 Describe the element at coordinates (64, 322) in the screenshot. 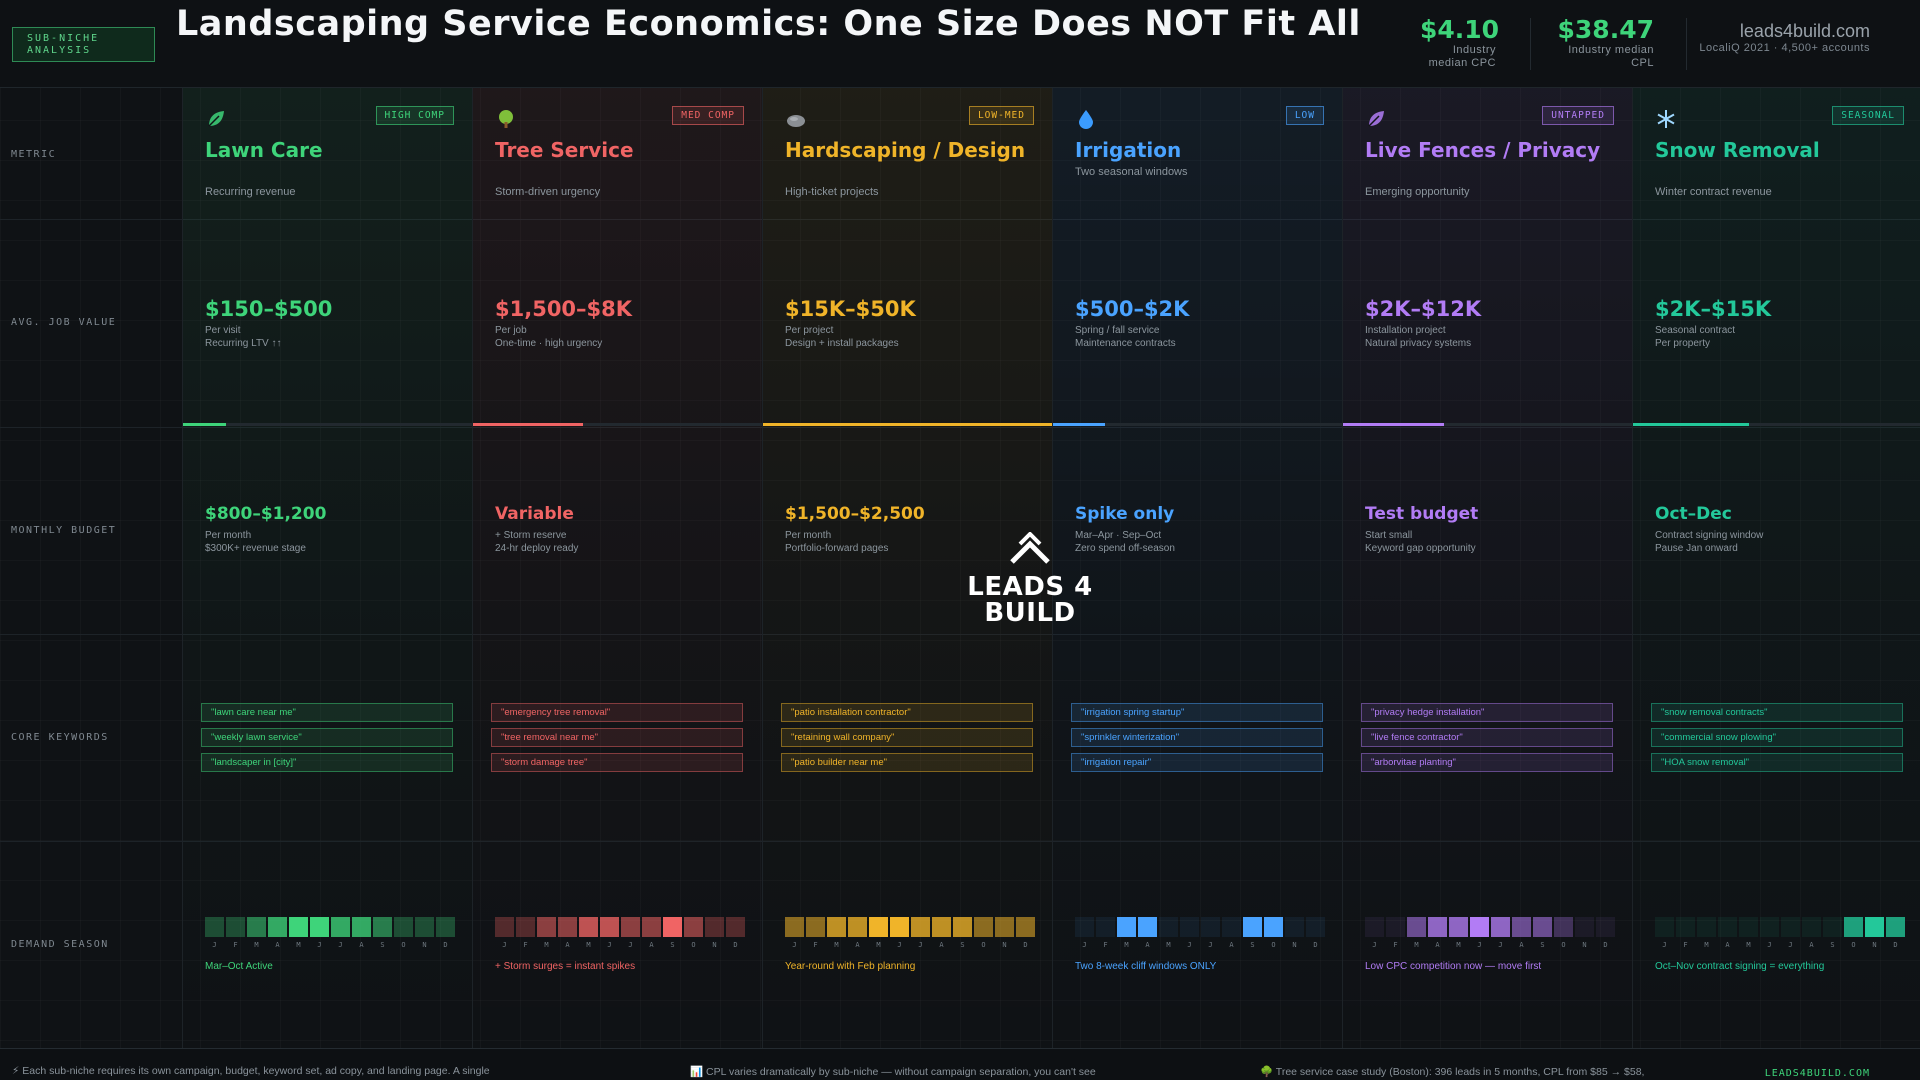

I see `row-label-job-value: AVG. JOB VALUE` at that location.